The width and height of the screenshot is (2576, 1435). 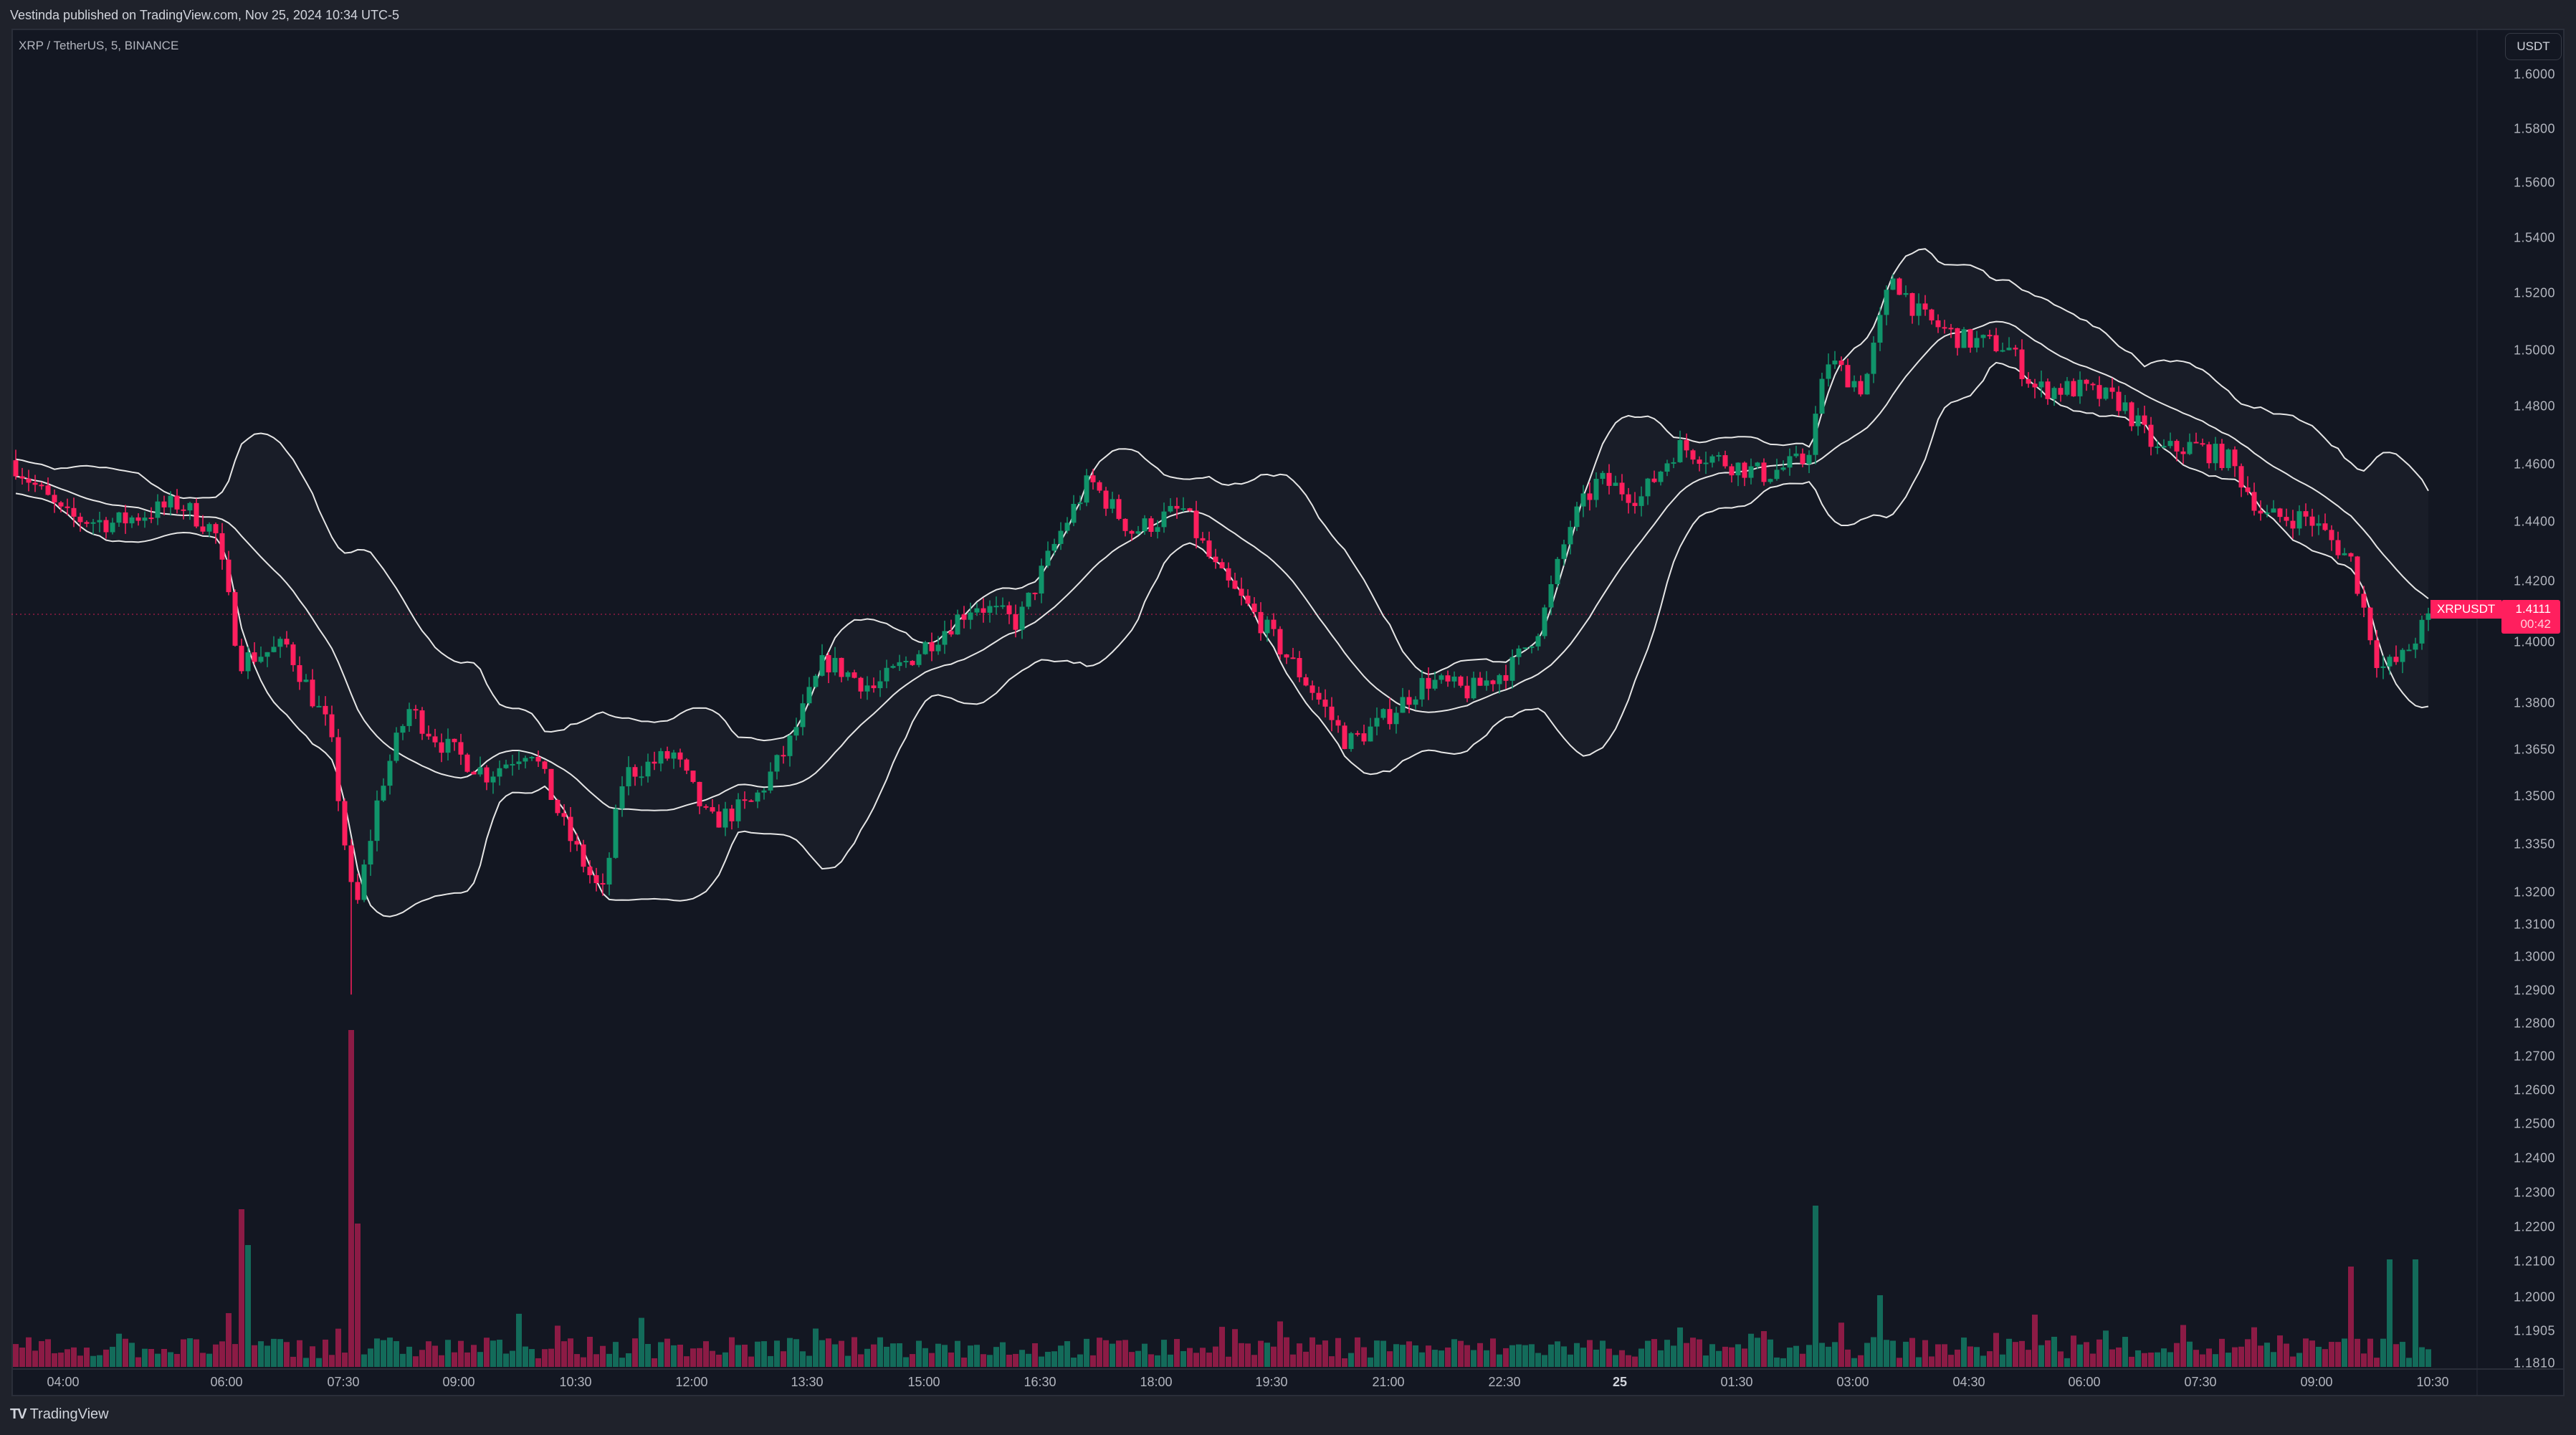 What do you see at coordinates (2534, 1192) in the screenshot?
I see `price-axis-label: 1.2300` at bounding box center [2534, 1192].